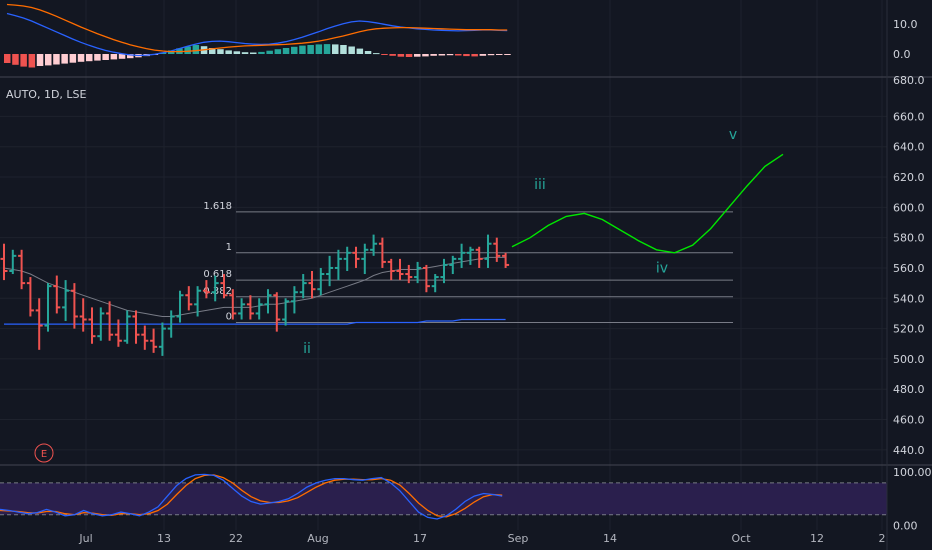 The width and height of the screenshot is (932, 550). I want to click on stochastic-k-line, so click(251, 496).